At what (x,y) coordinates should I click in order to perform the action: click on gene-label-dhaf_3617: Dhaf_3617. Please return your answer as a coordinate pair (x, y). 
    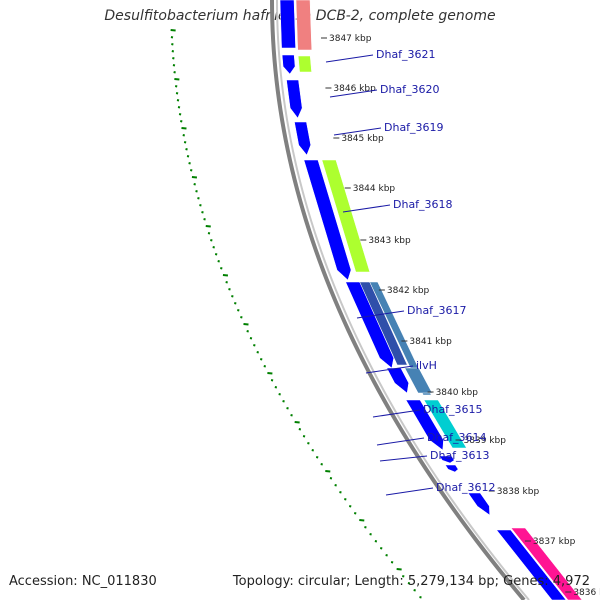
    Looking at the image, I should click on (437, 310).